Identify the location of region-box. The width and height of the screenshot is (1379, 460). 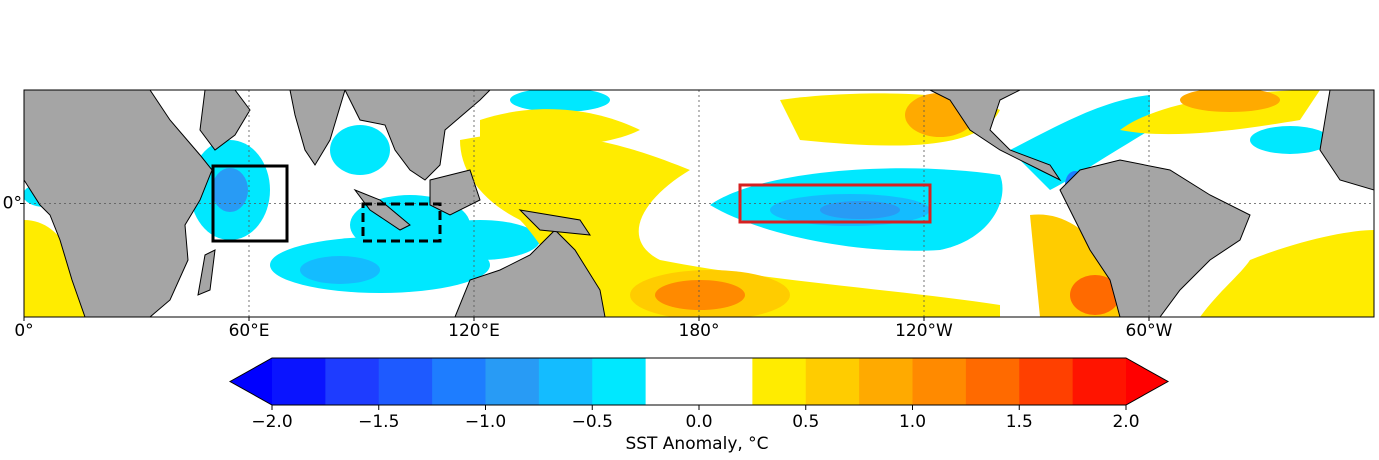
(250, 203).